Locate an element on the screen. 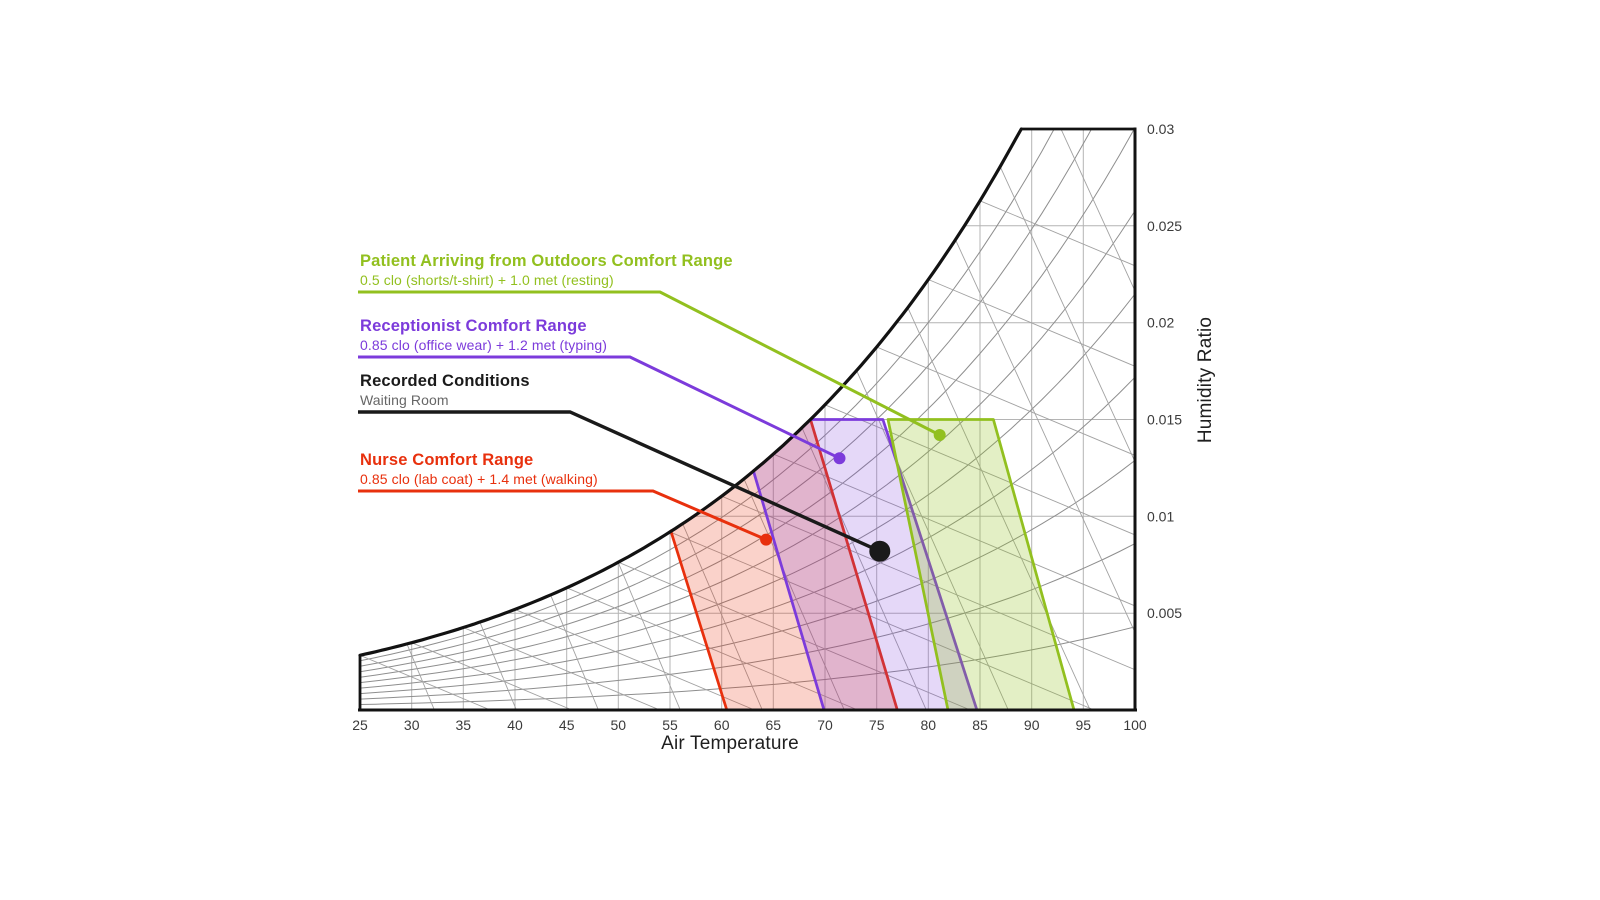 The image size is (1600, 900). marker-receptionist_zone is located at coordinates (839, 458).